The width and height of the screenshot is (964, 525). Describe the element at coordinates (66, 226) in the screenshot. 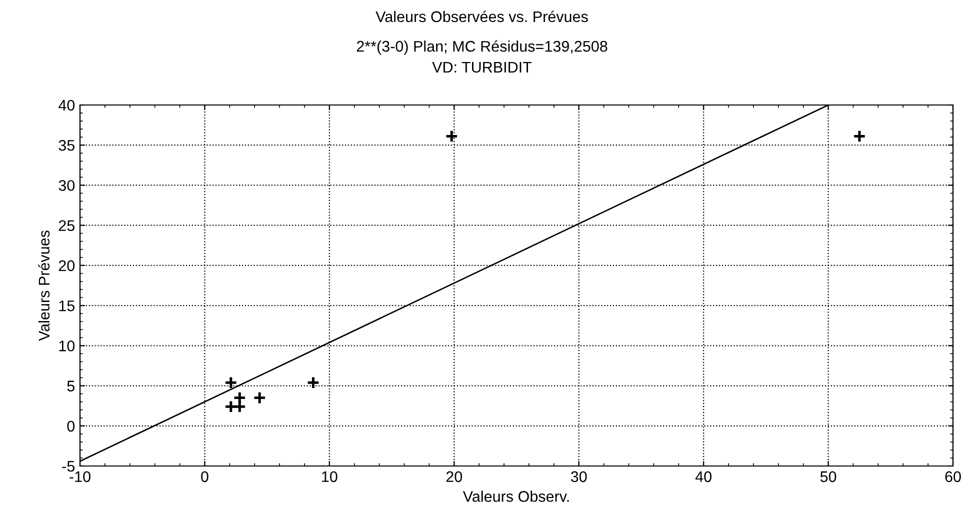

I see `y-tick-label: 25` at that location.